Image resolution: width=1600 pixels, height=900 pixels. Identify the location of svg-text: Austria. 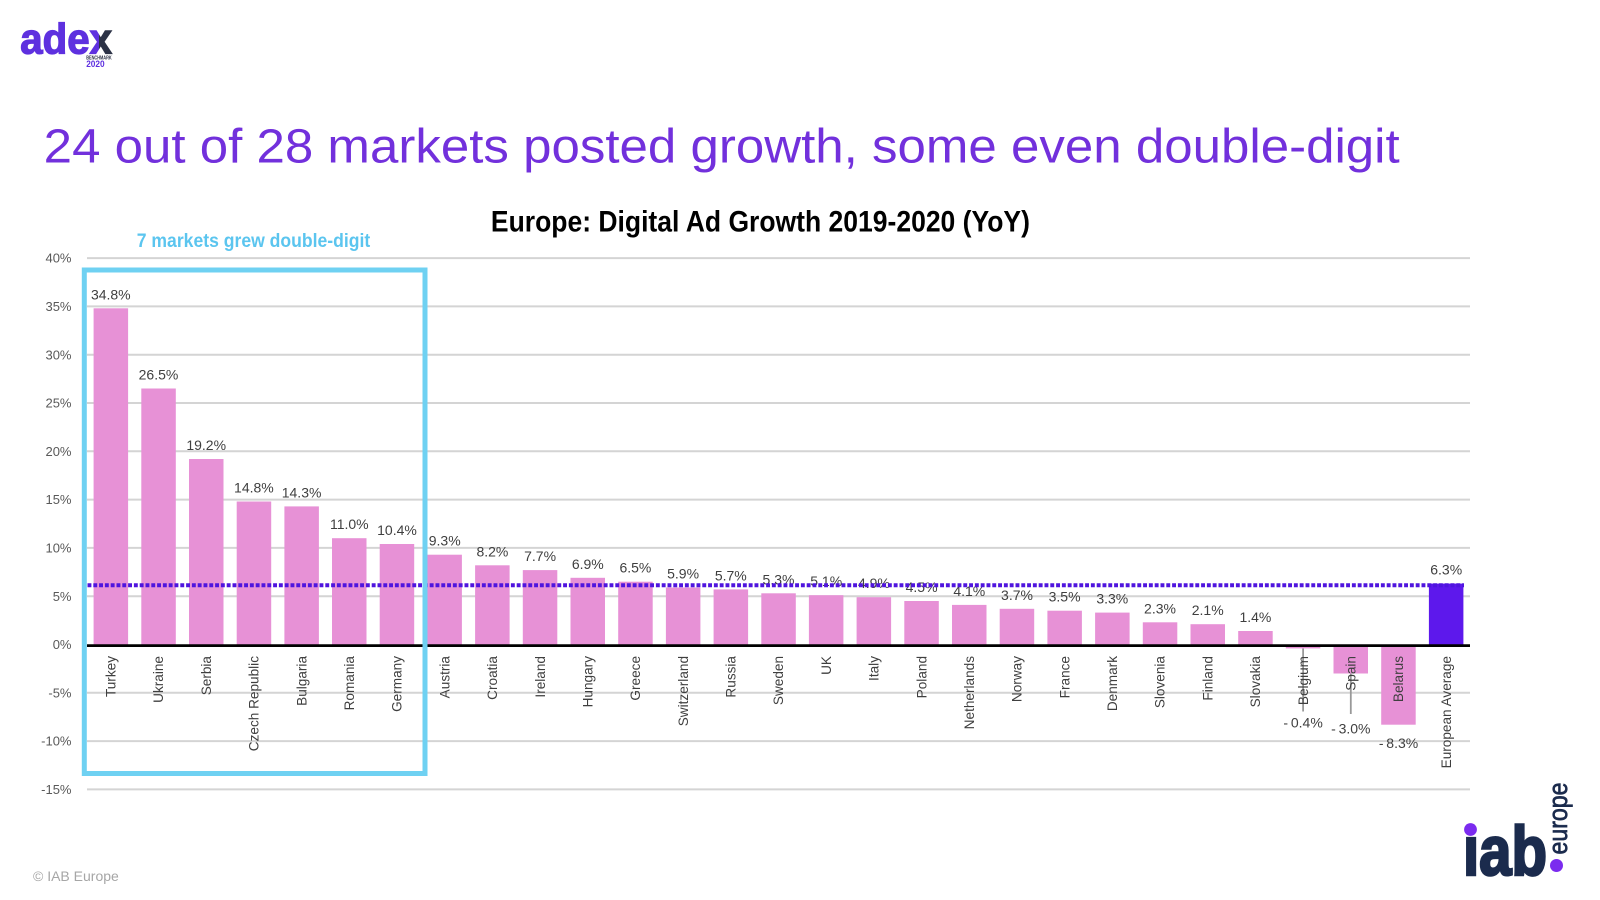
(444, 677).